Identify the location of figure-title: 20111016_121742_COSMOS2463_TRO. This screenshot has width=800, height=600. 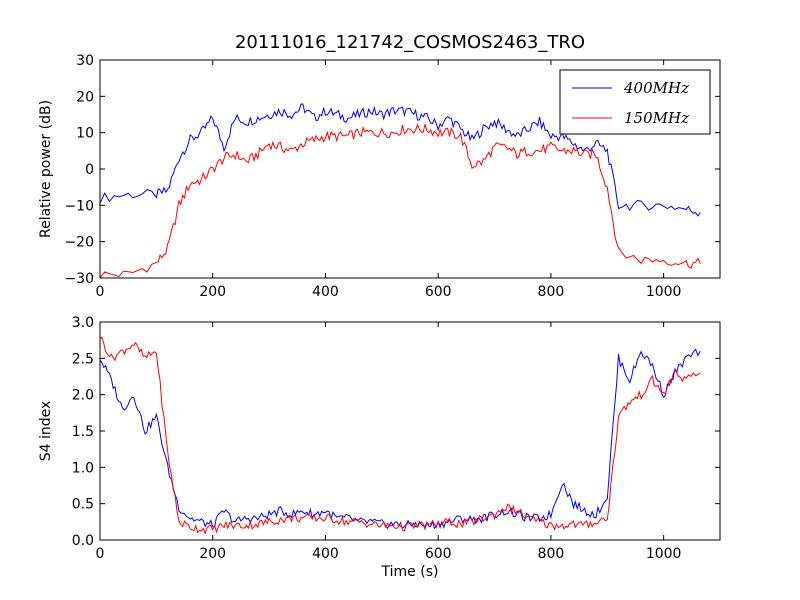
(410, 42).